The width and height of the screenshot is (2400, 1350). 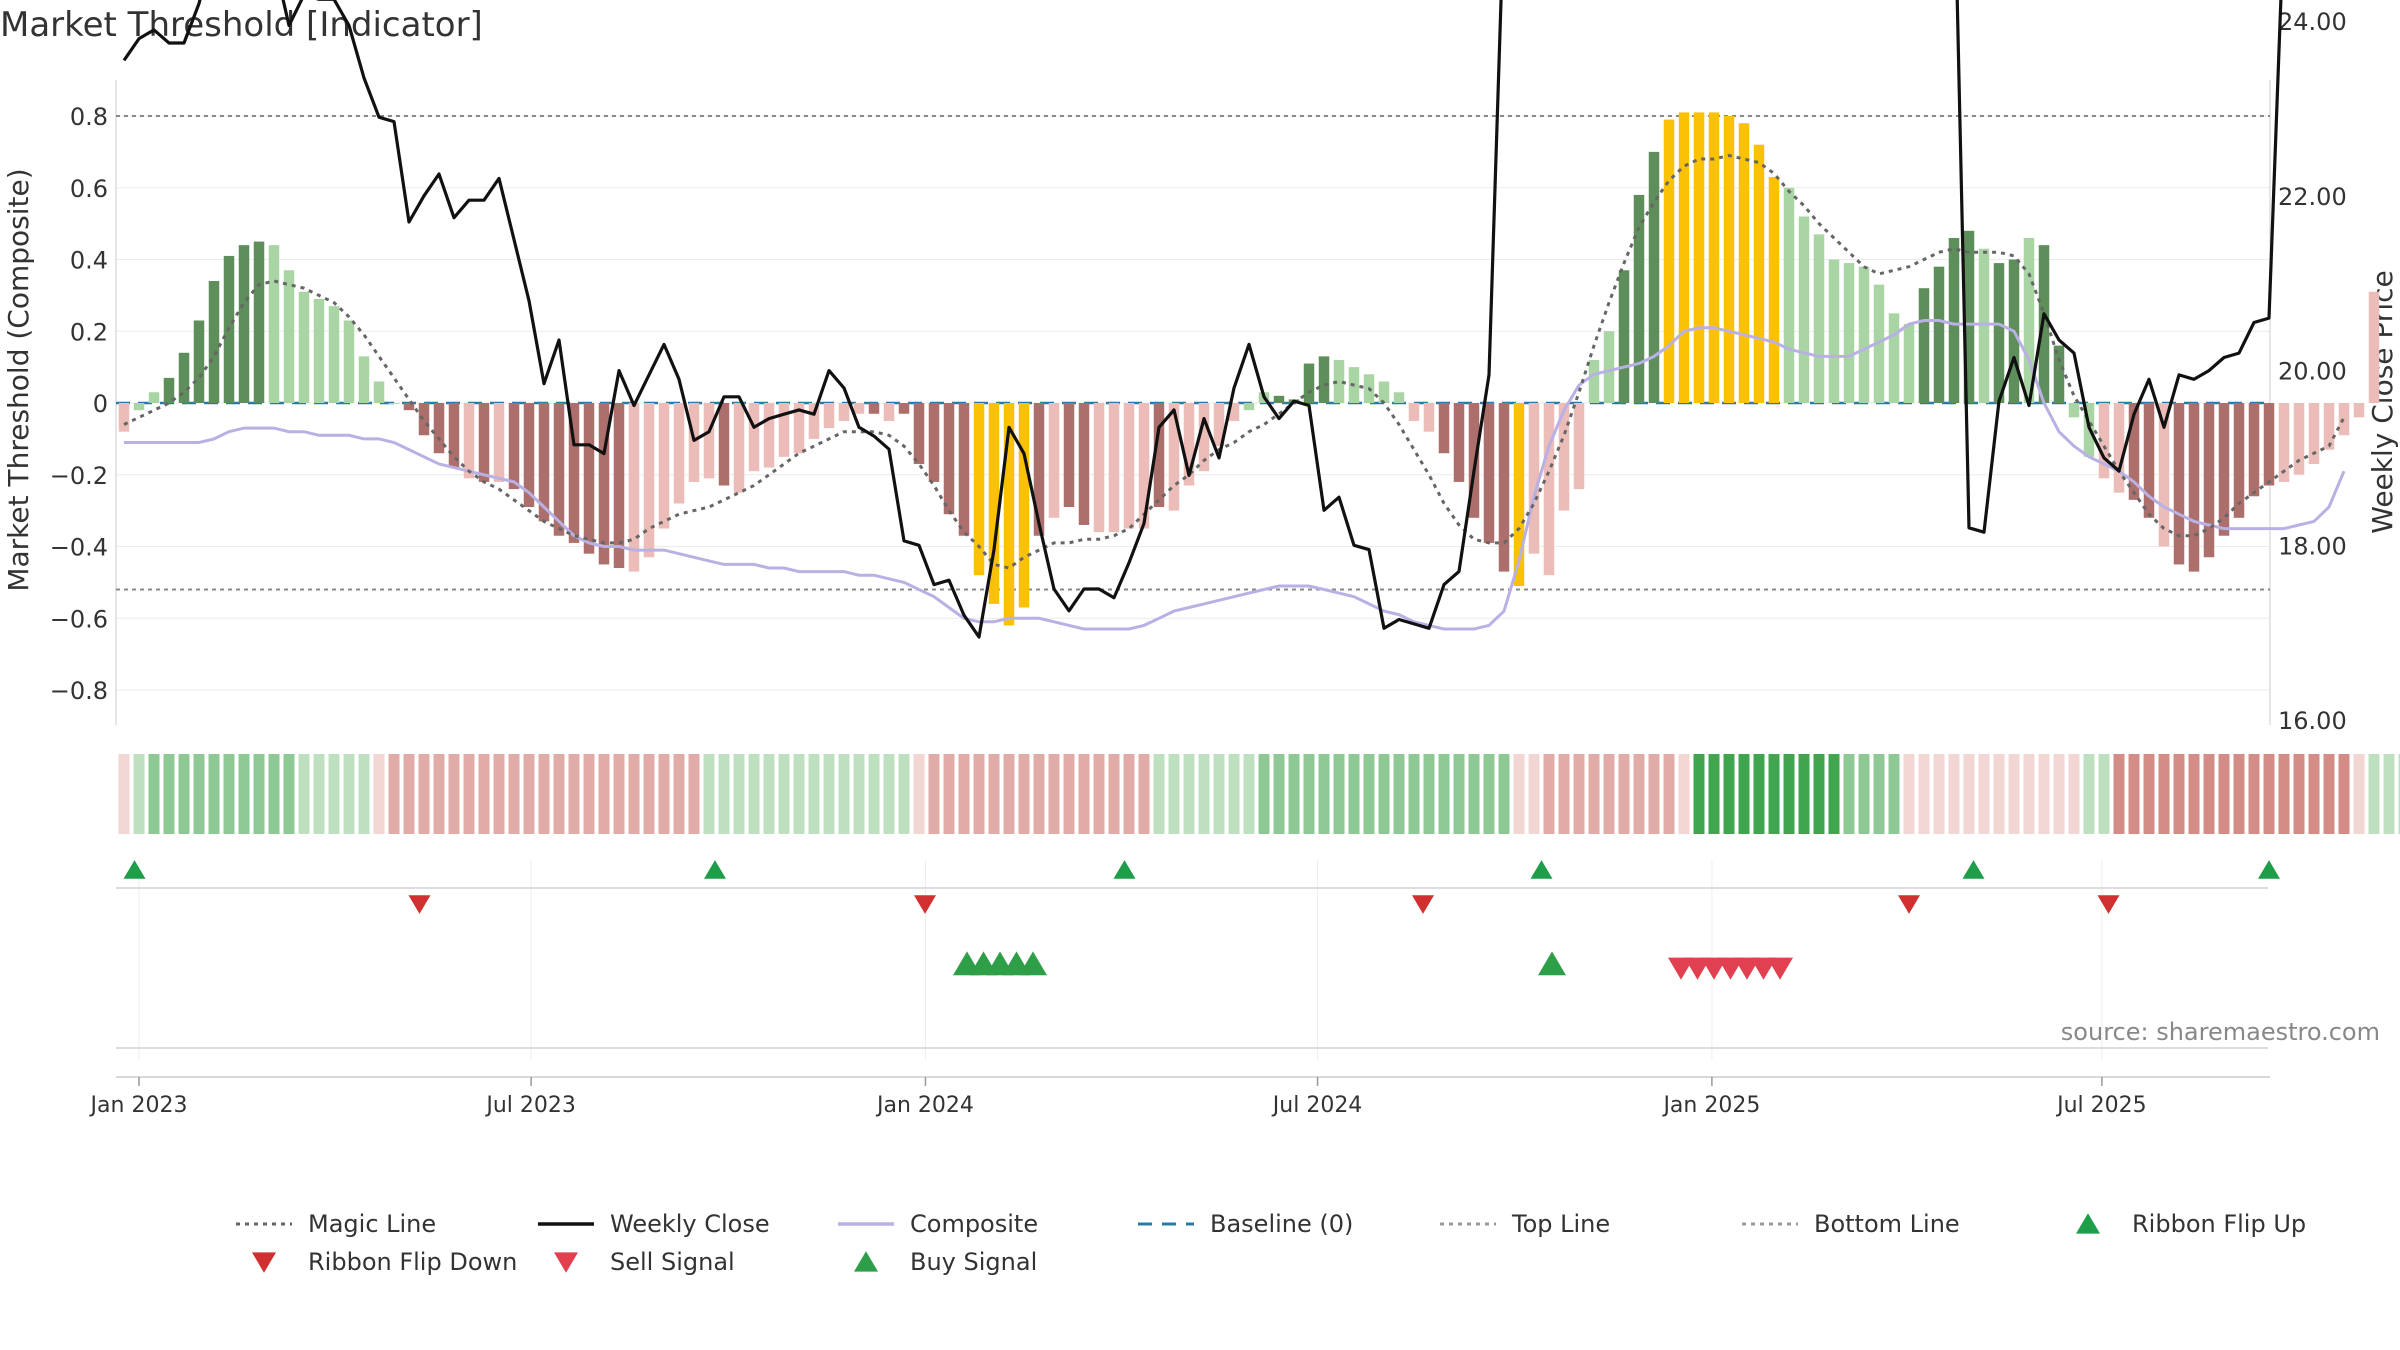 I want to click on legend-item: Magic Line, so click(x=336, y=1224).